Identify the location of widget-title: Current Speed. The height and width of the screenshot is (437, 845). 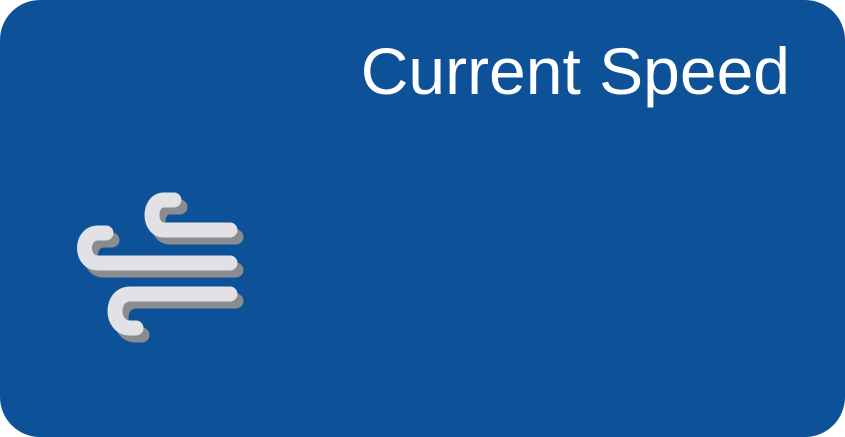
(575, 71).